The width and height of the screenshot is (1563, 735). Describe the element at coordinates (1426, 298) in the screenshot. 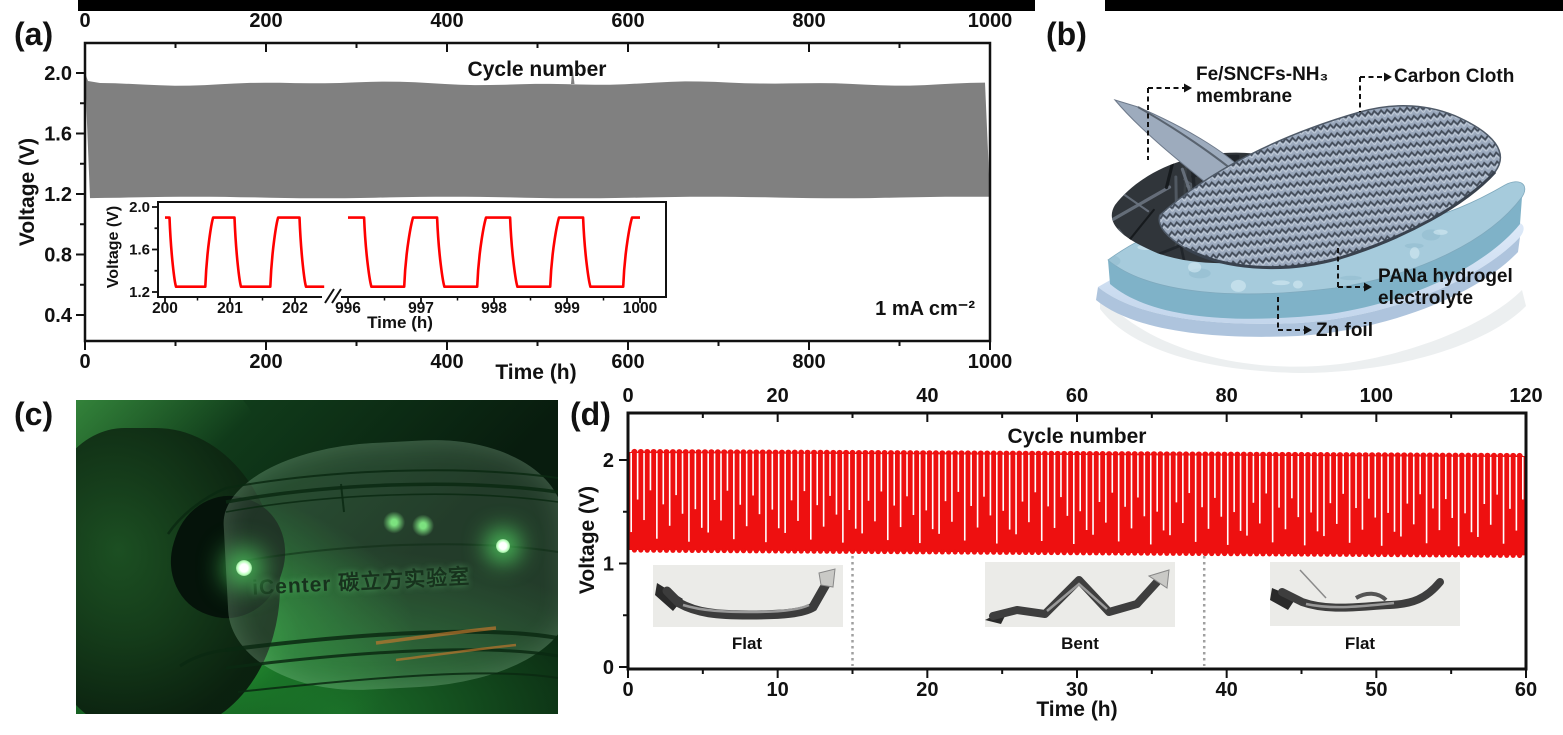

I see `hydrogel-callout-line2: electrolyte` at that location.